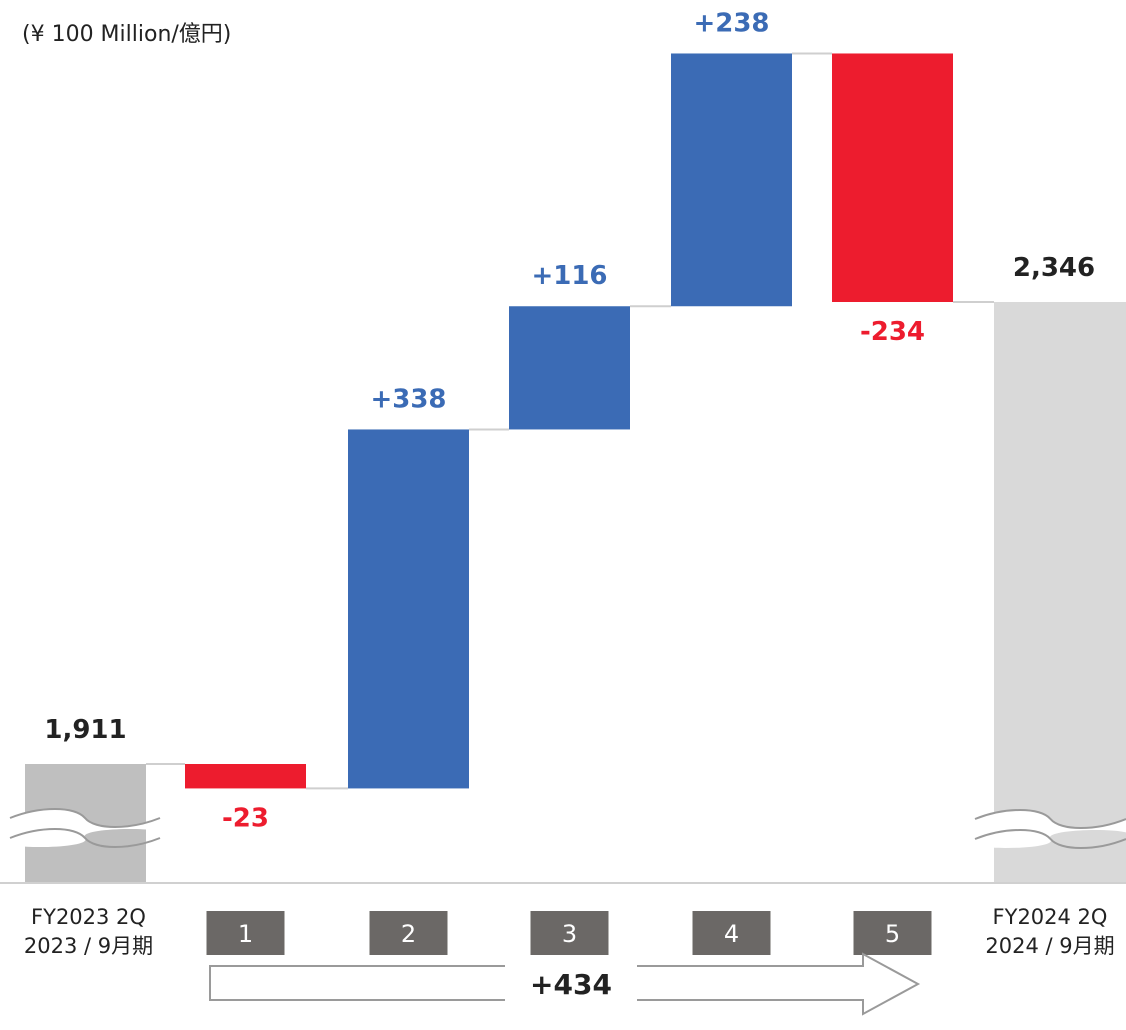 This screenshot has height=1030, width=1126. Describe the element at coordinates (731, 23) in the screenshot. I see `value-label-step-4: +238` at that location.